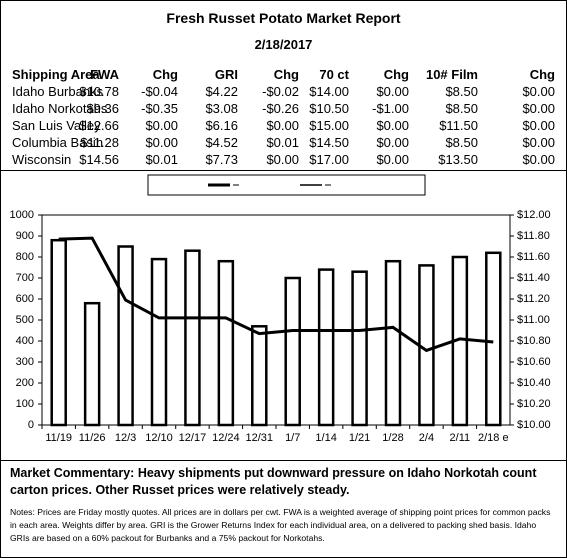  I want to click on y2-tick-label: $11.40, so click(533, 278).